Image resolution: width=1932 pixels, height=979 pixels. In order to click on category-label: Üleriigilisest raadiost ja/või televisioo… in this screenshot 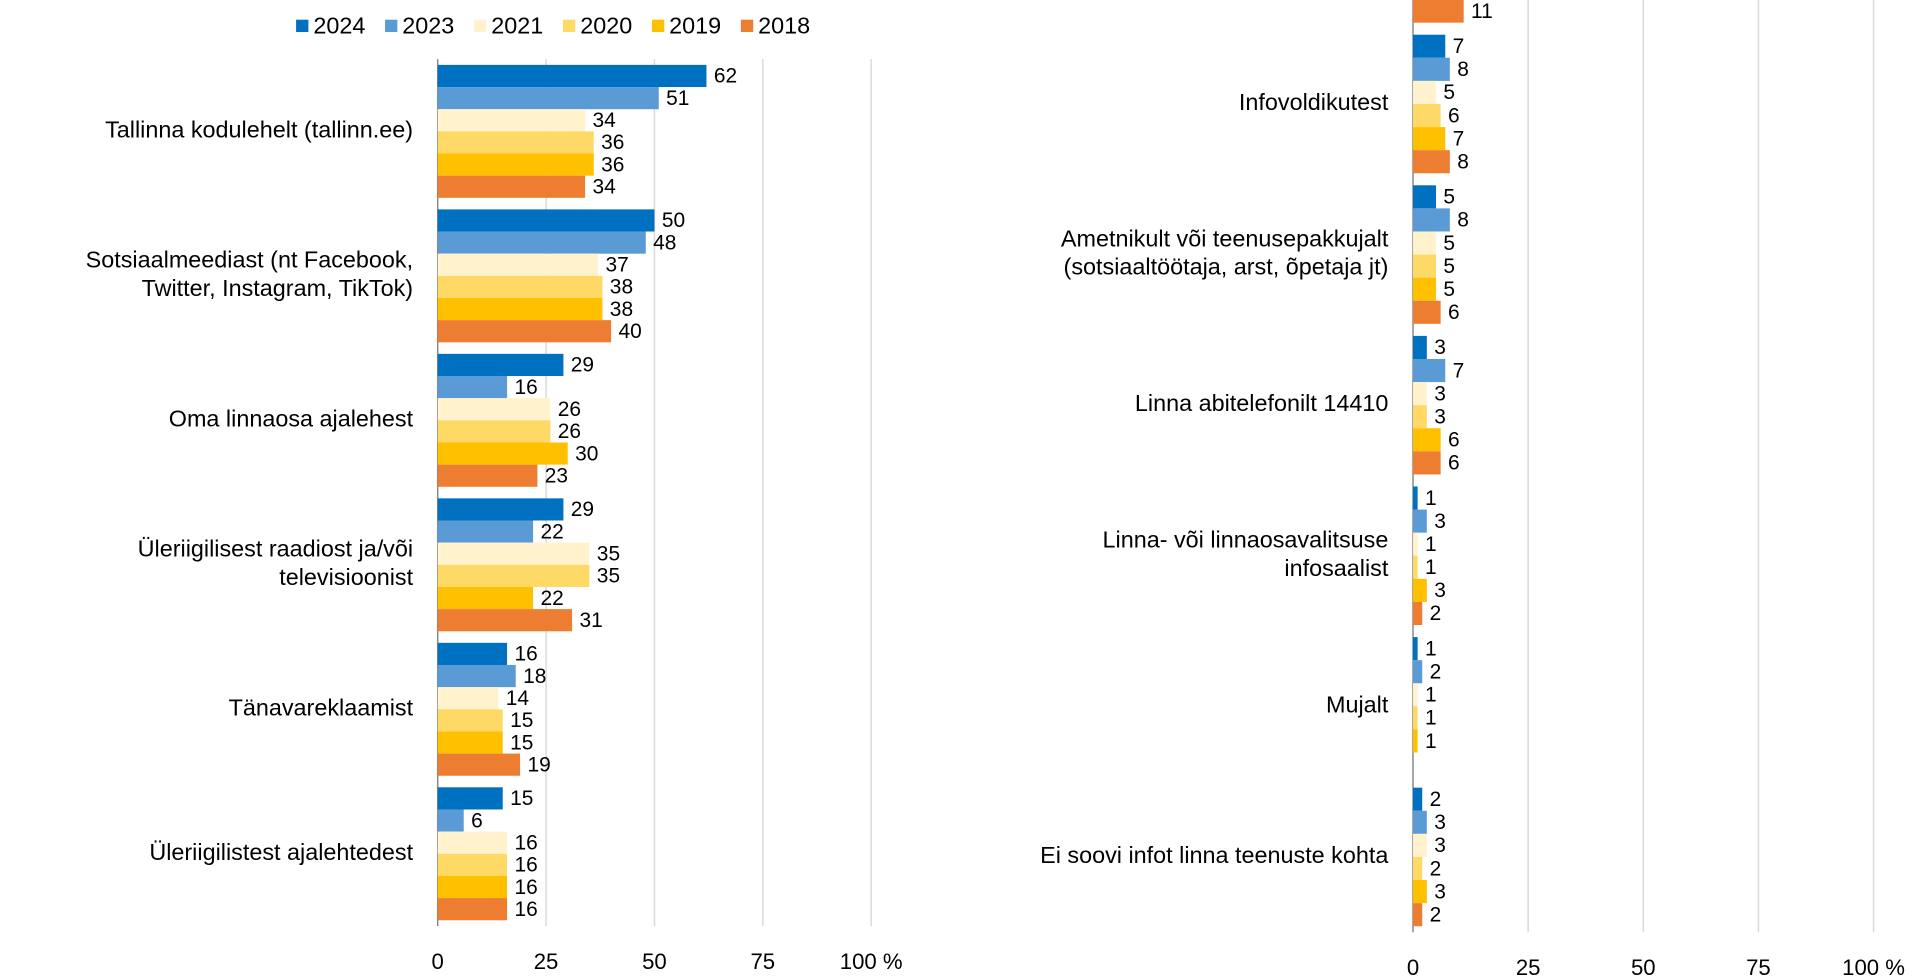, I will do `click(276, 563)`.